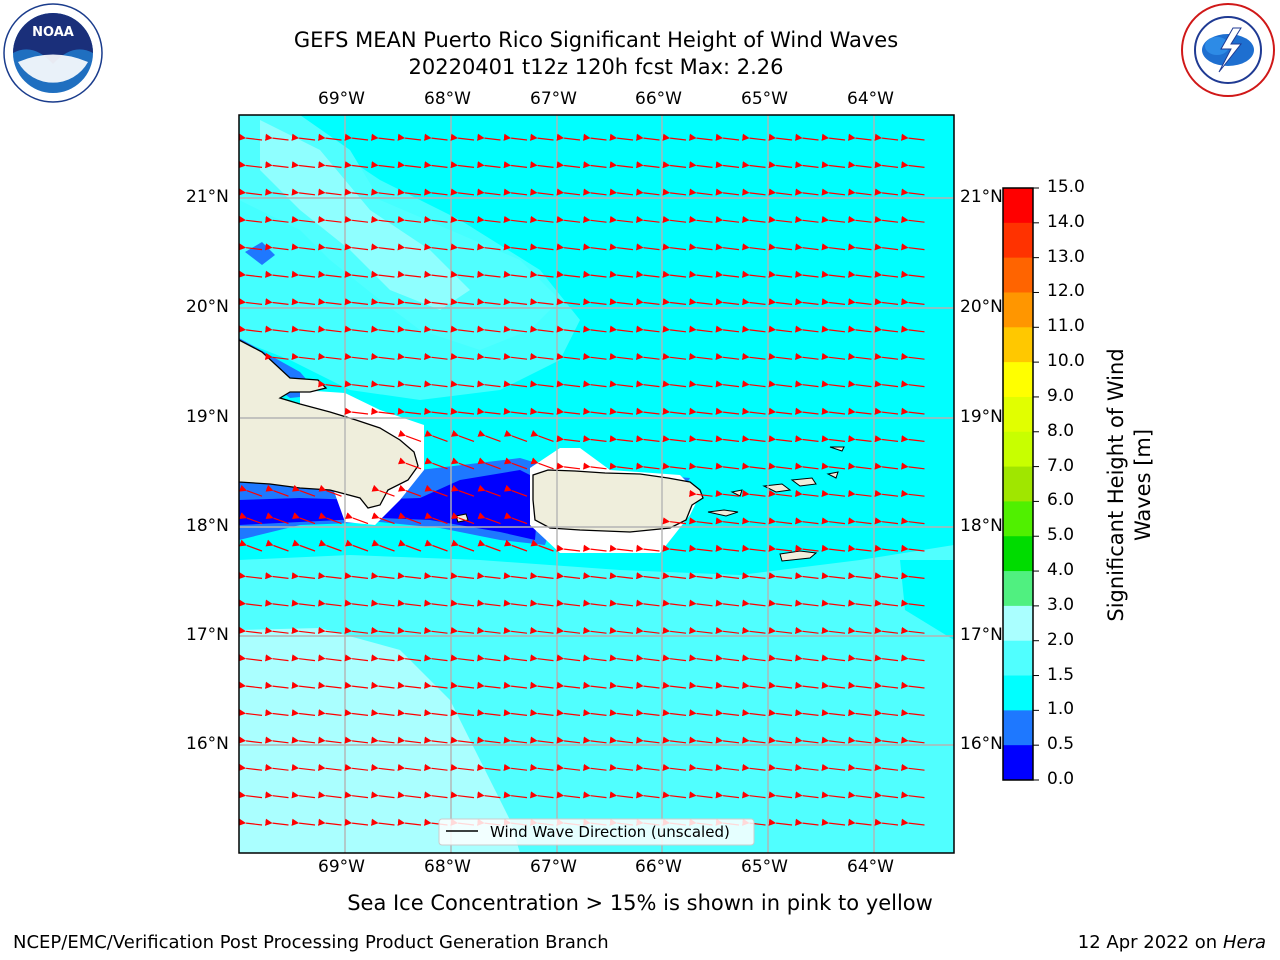 The height and width of the screenshot is (960, 1280). I want to click on colorbar-tick-label: 10.0, so click(1066, 361).